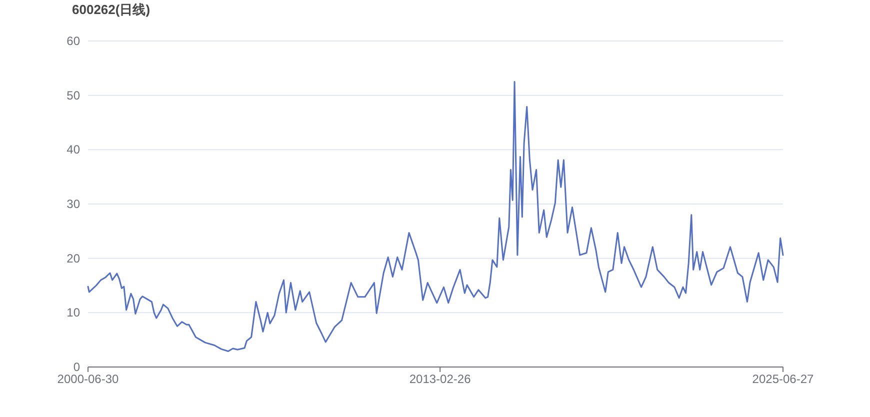 The height and width of the screenshot is (417, 870). Describe the element at coordinates (111, 9) in the screenshot. I see `title: 600262(日线)` at that location.